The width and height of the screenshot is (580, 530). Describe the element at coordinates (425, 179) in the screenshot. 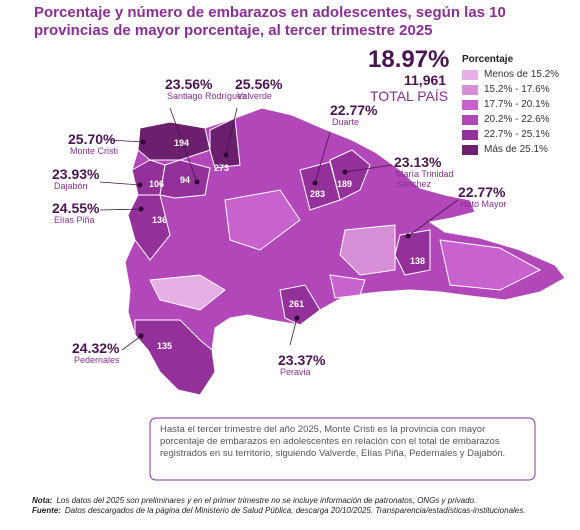

I see `province-name: María Trinidad Sánchez` at that location.